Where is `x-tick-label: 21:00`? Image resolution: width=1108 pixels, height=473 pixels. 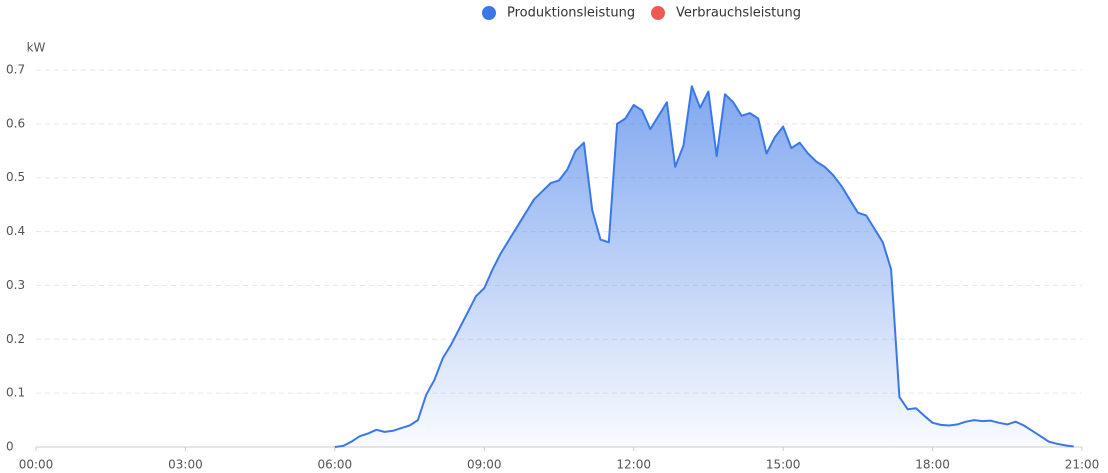
x-tick-label: 21:00 is located at coordinates (1082, 465).